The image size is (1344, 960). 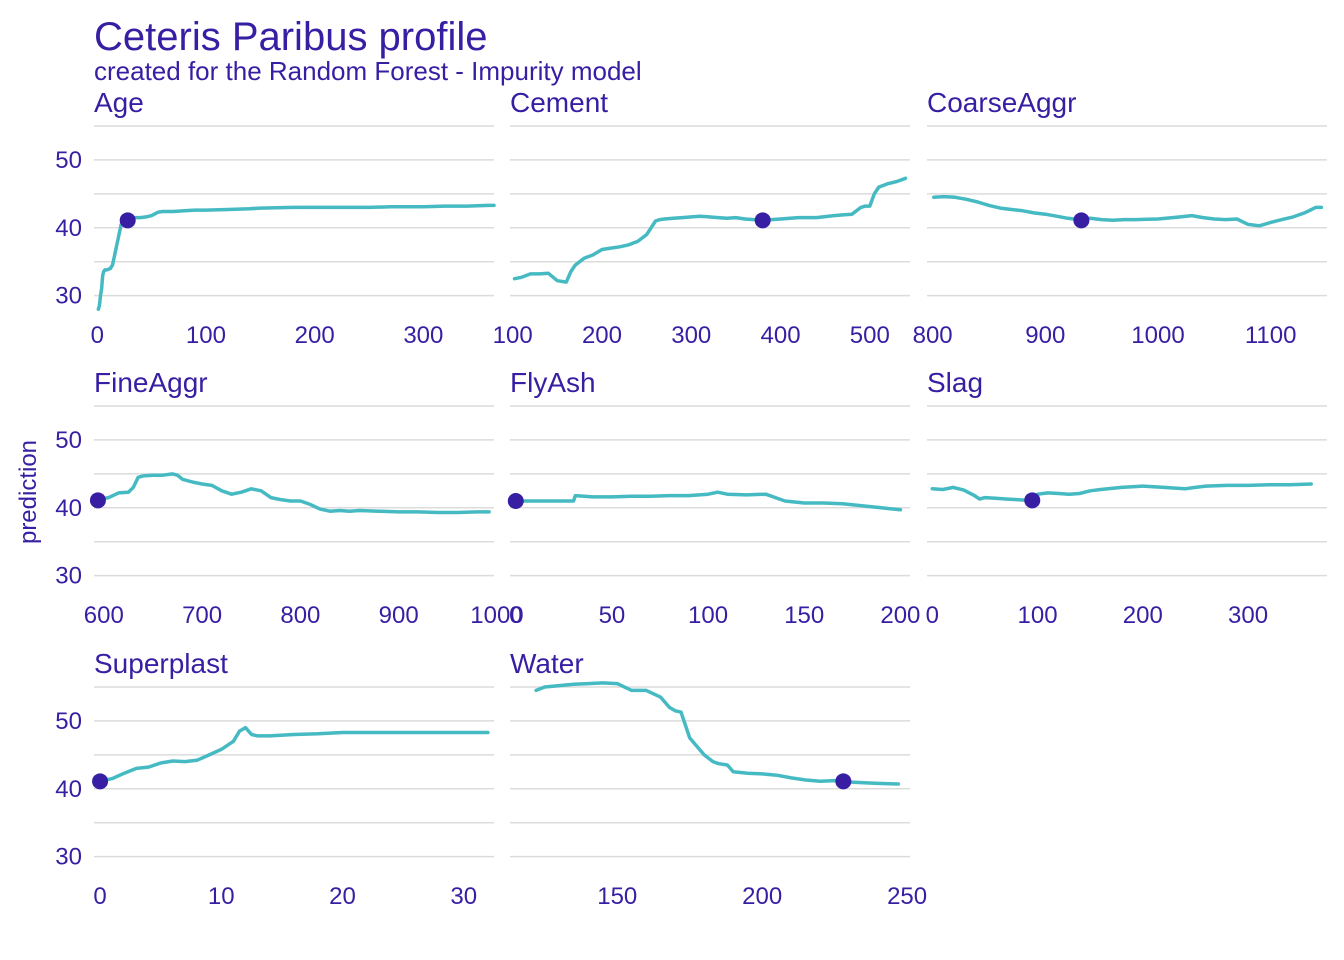 What do you see at coordinates (127, 220) in the screenshot?
I see `observation-point-age` at bounding box center [127, 220].